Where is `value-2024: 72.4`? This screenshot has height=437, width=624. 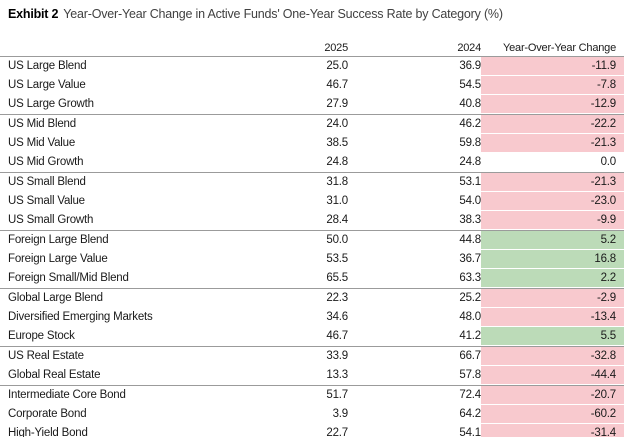
value-2024: 72.4 is located at coordinates (470, 395).